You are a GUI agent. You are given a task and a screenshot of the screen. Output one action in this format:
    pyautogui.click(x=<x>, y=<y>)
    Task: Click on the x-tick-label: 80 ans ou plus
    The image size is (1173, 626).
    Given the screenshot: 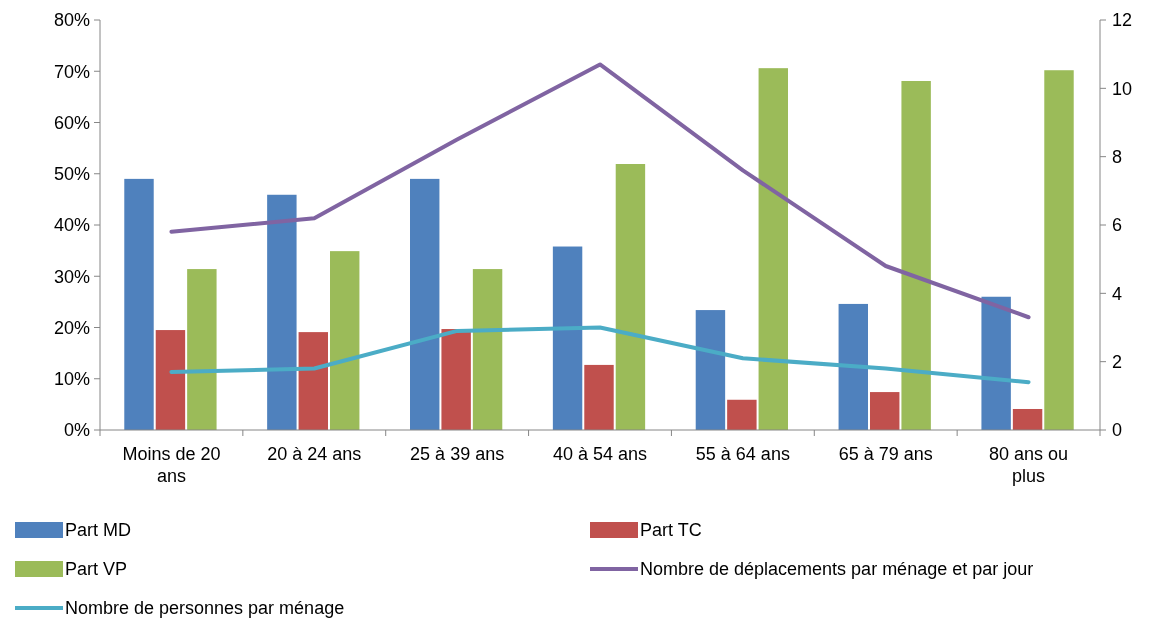 What is the action you would take?
    pyautogui.click(x=1029, y=465)
    